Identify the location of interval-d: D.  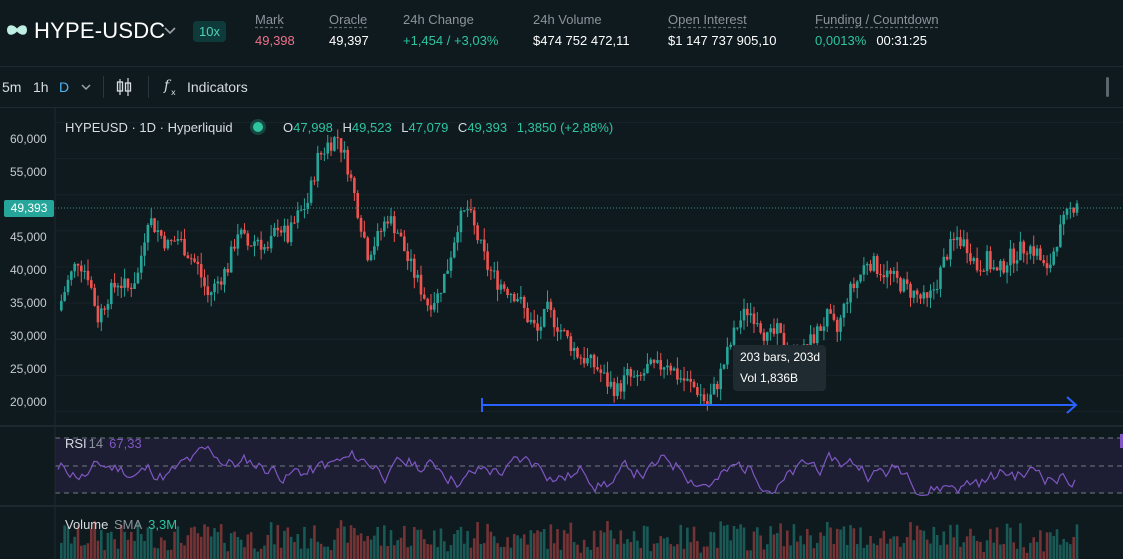
(64, 87).